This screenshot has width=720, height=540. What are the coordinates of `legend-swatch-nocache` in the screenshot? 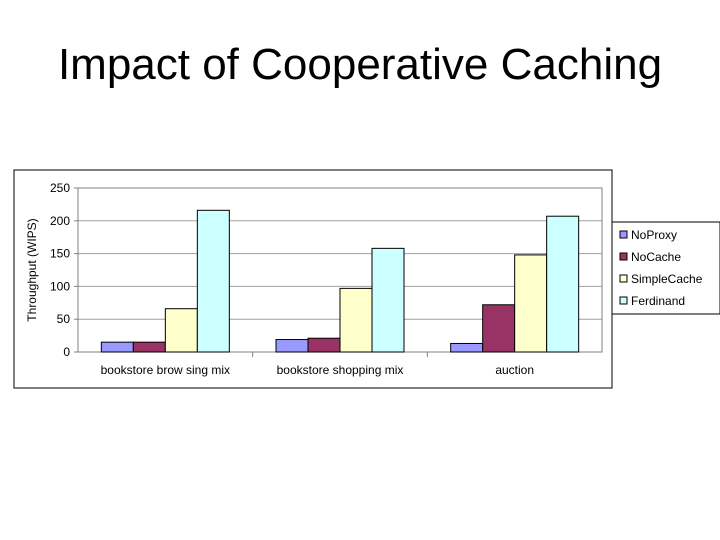 It's located at (623, 256).